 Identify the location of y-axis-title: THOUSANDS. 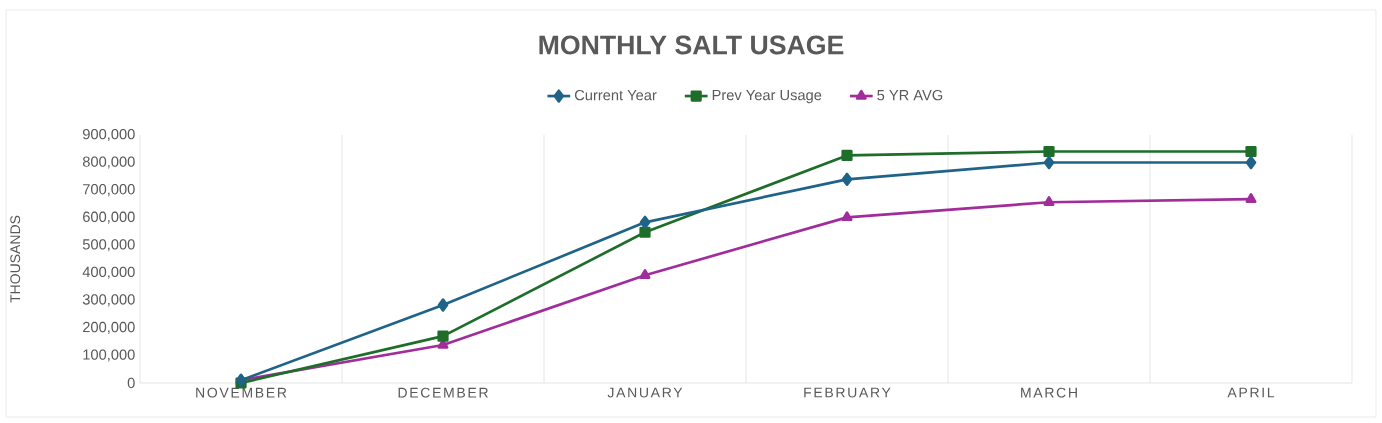
(15, 259).